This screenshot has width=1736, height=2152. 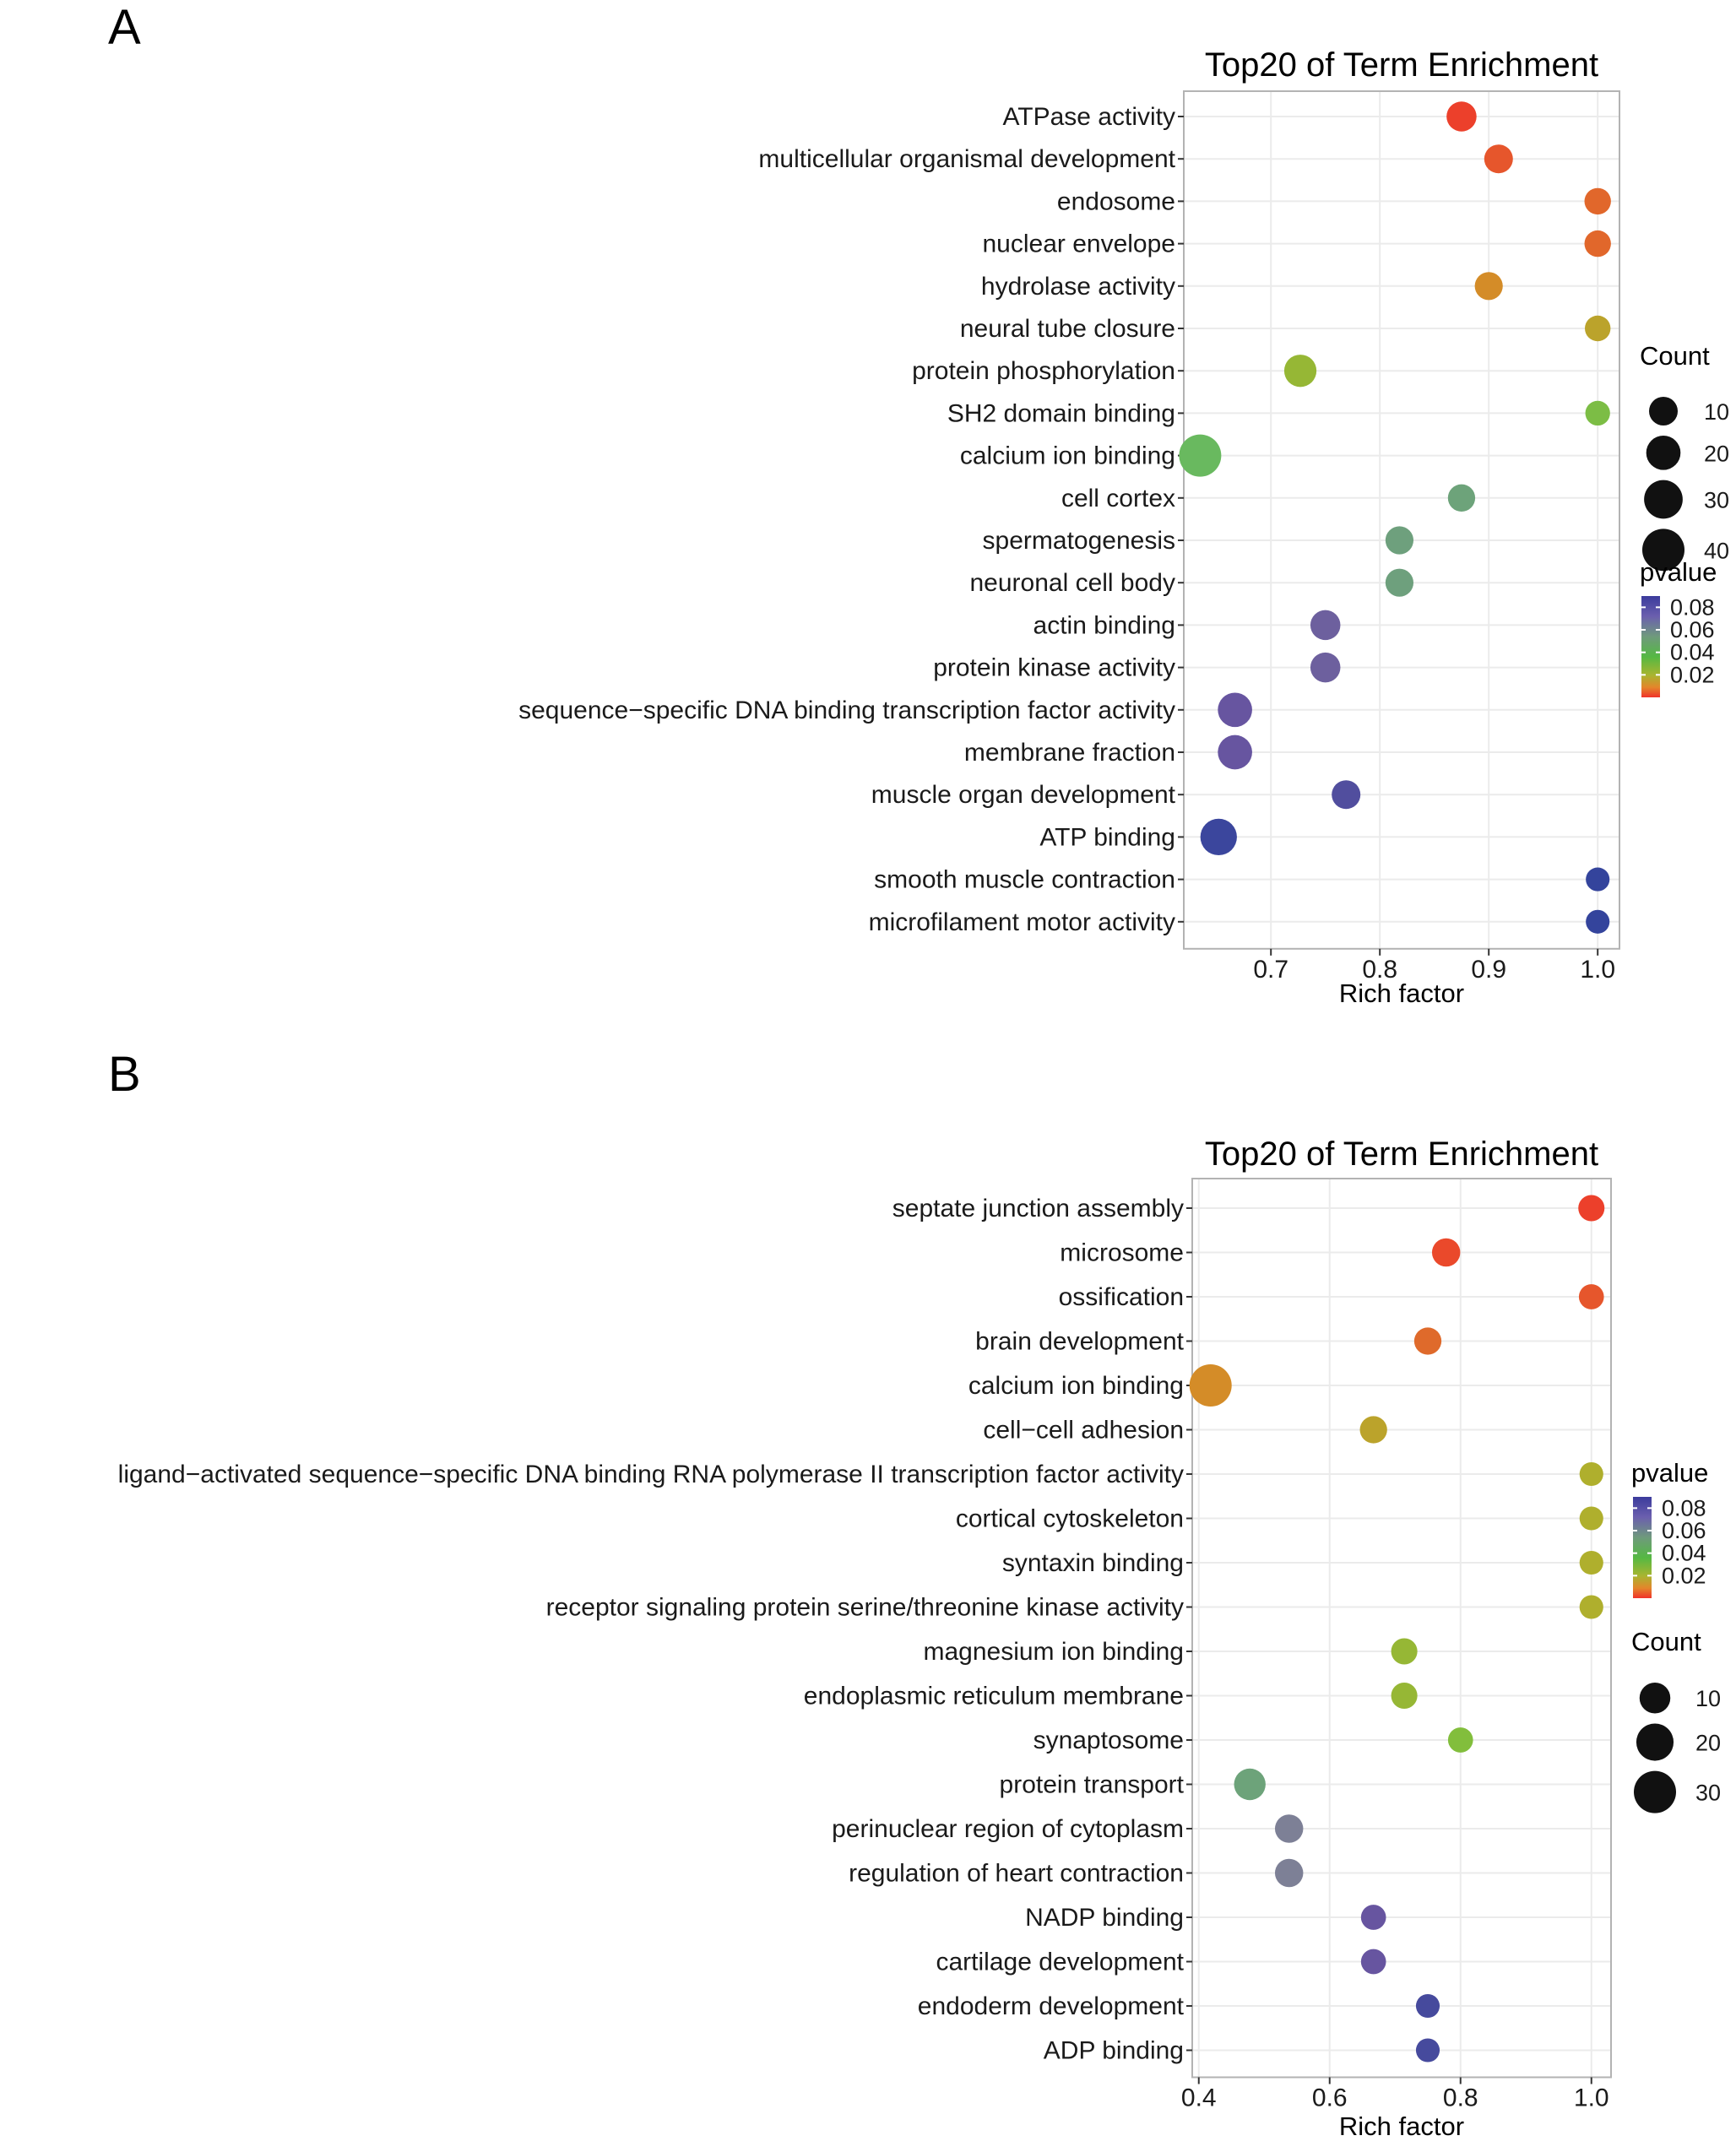 What do you see at coordinates (1330, 2098) in the screenshot?
I see `x-tick-label: 0.6` at bounding box center [1330, 2098].